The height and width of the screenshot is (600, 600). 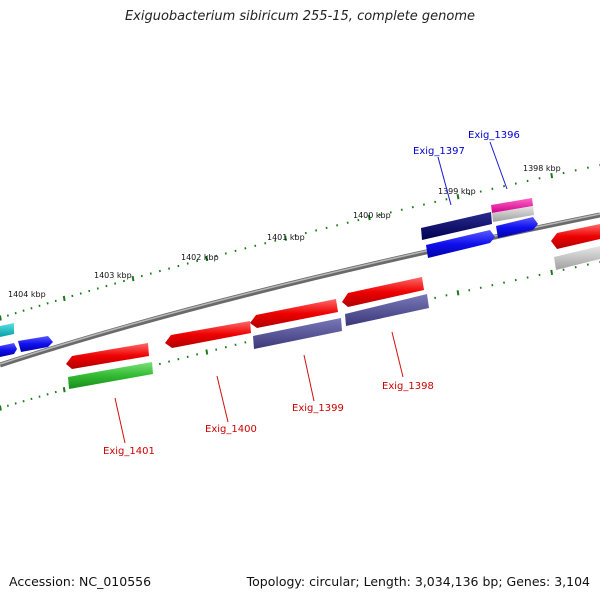 I want to click on kbp-label-1398: 1398 kbp, so click(x=542, y=168).